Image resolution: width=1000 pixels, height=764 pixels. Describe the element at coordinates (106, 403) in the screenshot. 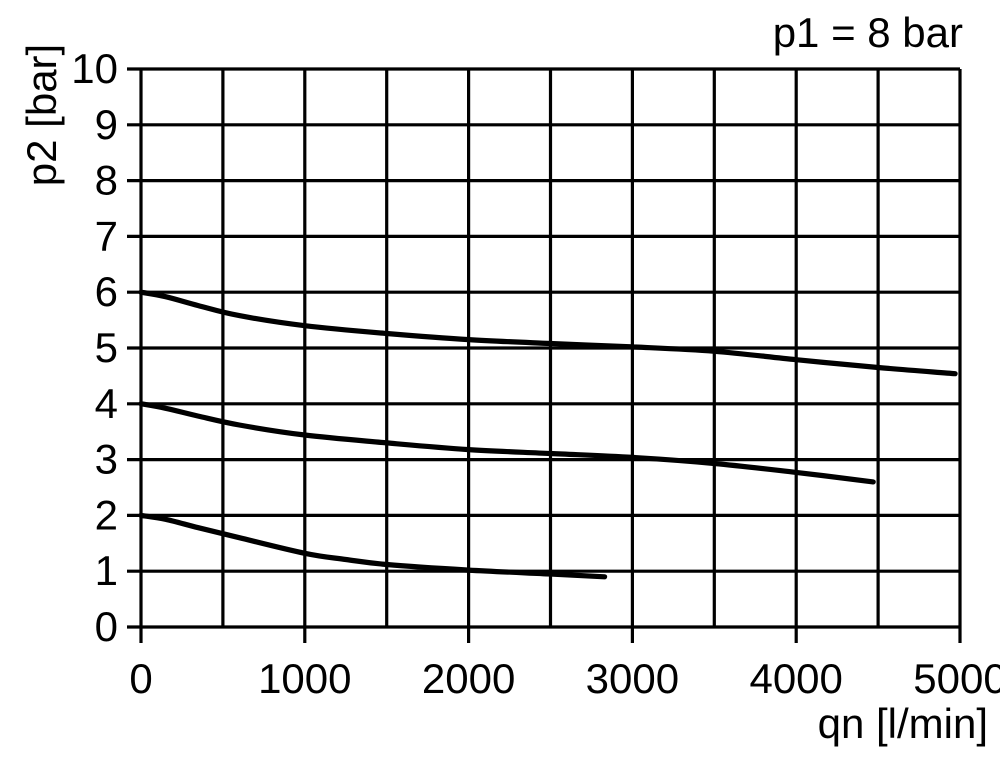

I see `y-tick-label: 4` at that location.